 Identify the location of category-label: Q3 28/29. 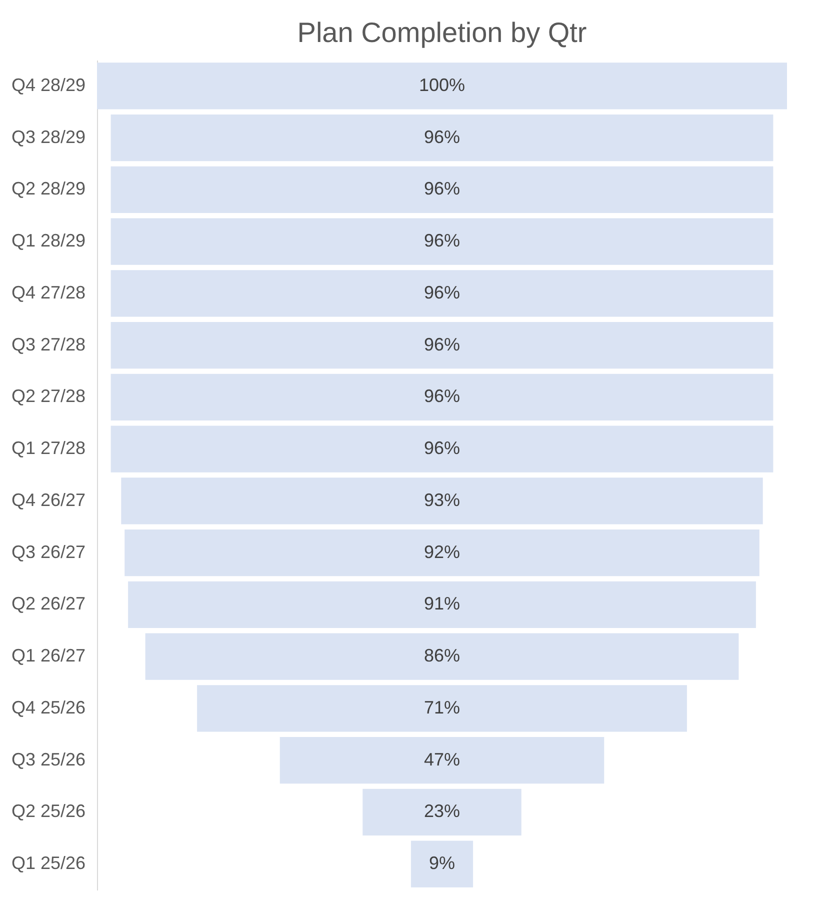
(48, 136).